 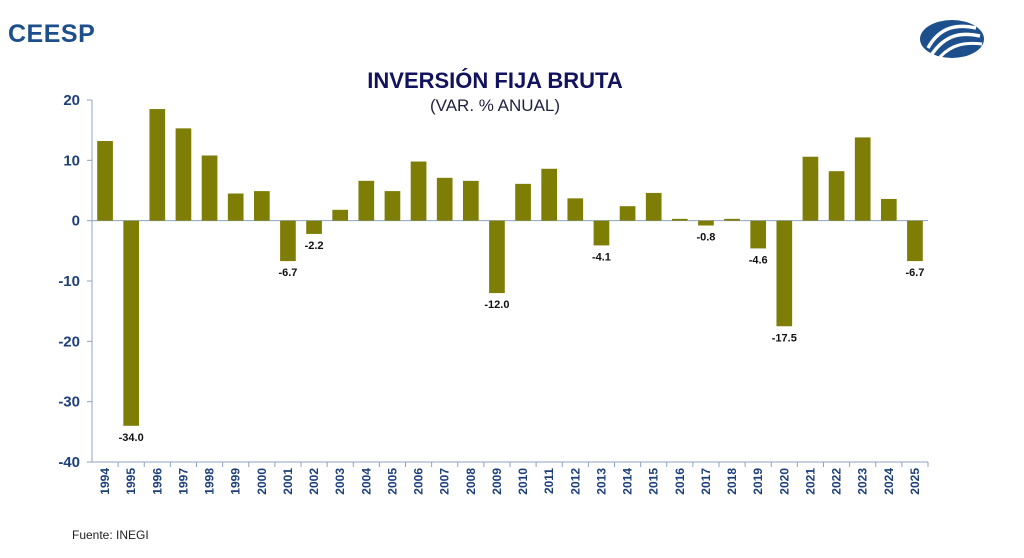 I want to click on x-tick-label: 2001, so click(x=288, y=481).